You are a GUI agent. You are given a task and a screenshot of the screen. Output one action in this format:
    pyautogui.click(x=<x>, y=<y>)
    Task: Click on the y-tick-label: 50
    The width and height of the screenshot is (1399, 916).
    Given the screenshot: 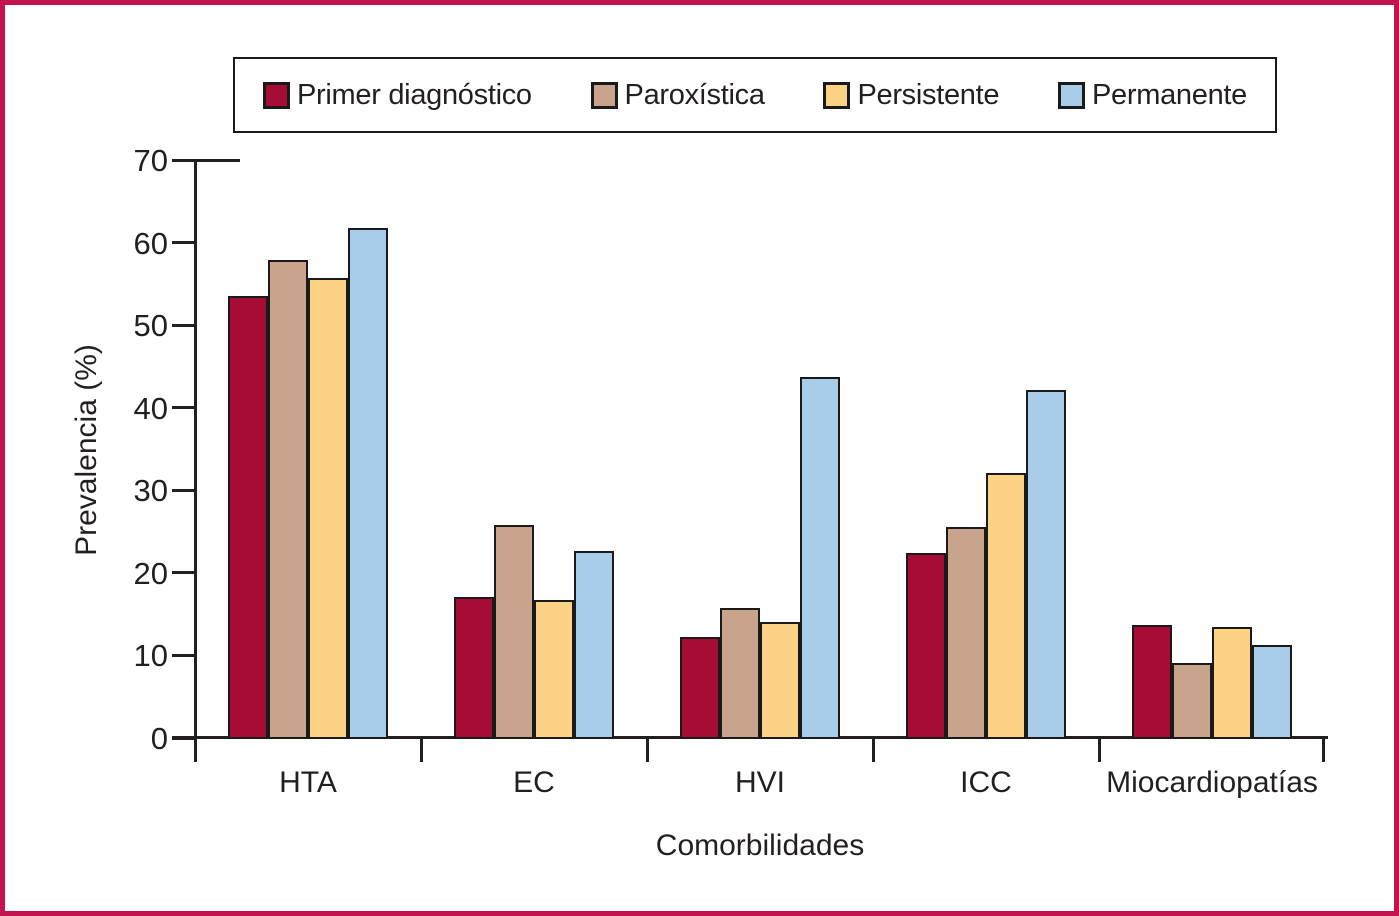 What is the action you would take?
    pyautogui.click(x=150, y=326)
    